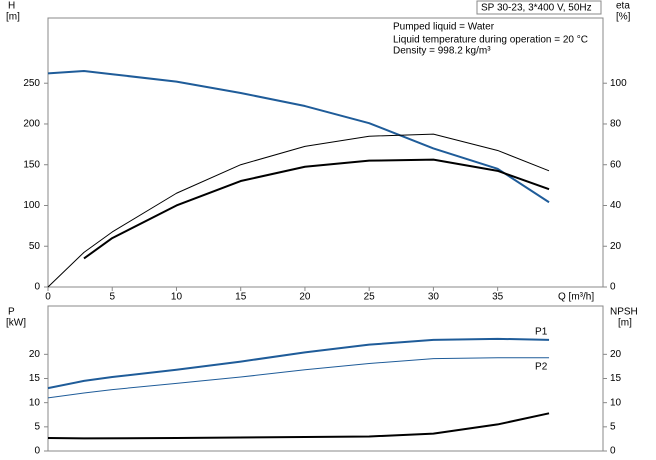 The height and width of the screenshot is (460, 656). What do you see at coordinates (618, 83) in the screenshot?
I see `y2-tick-label: 100` at bounding box center [618, 83].